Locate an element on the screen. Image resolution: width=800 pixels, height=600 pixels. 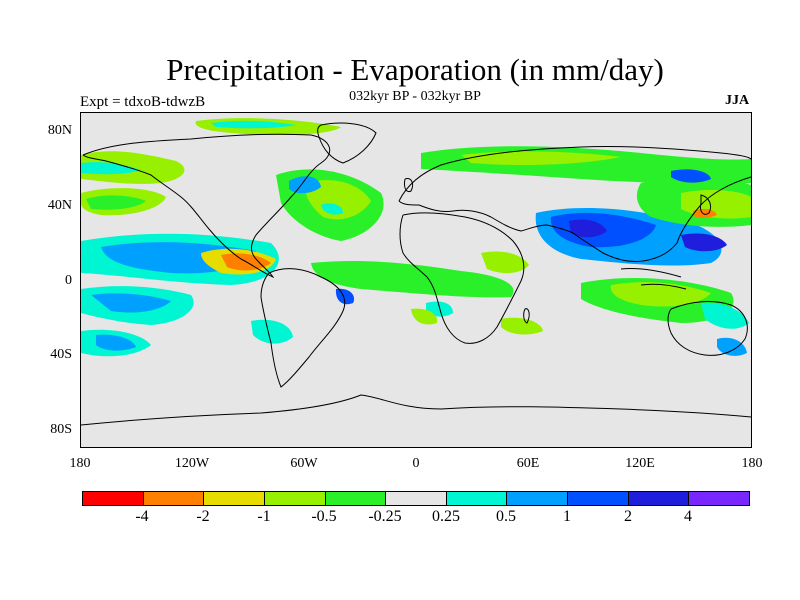
season-label: JJA is located at coordinates (737, 100).